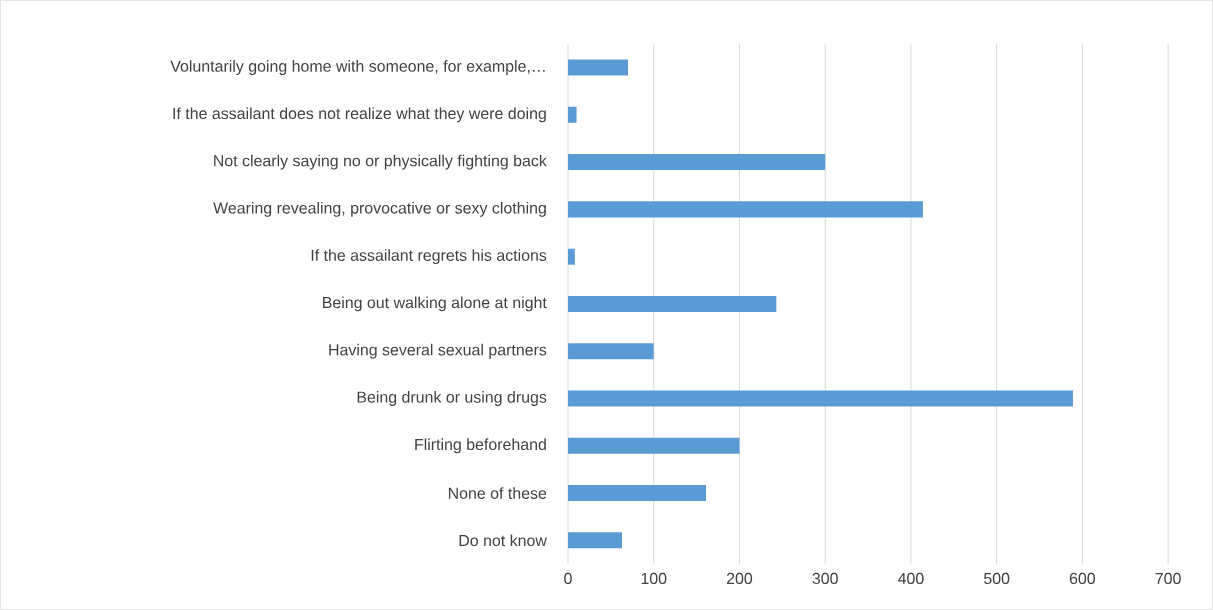 Image resolution: width=1213 pixels, height=610 pixels. What do you see at coordinates (825, 578) in the screenshot?
I see `x-tick-label: 300` at bounding box center [825, 578].